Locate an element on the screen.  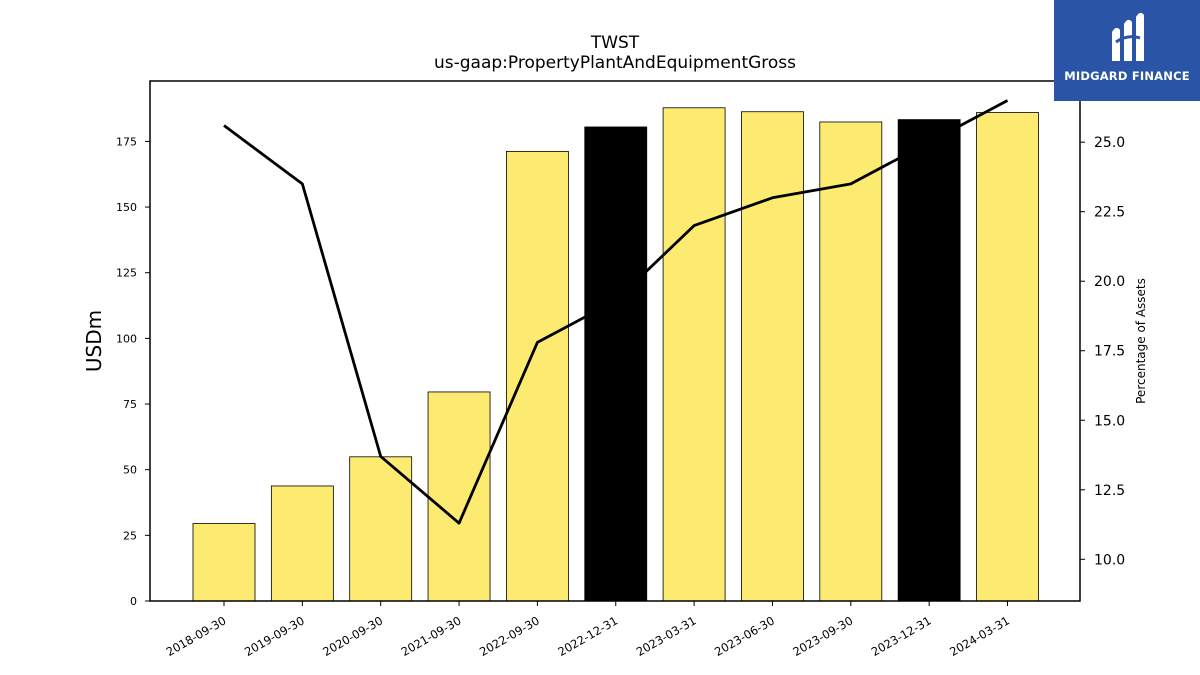
y-tick-label: 25 is located at coordinates (130, 535).